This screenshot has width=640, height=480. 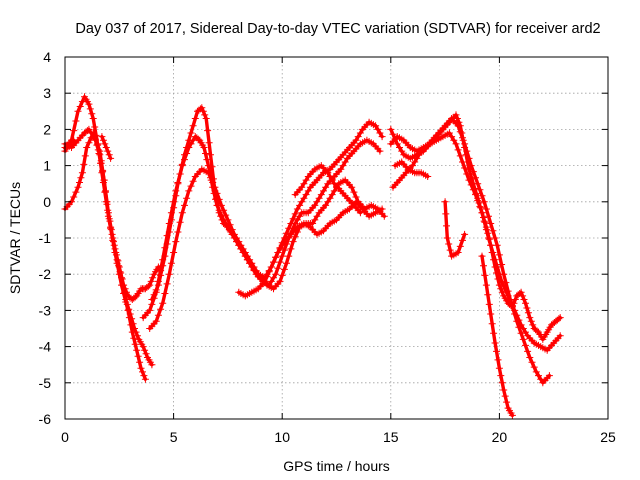 What do you see at coordinates (47, 129) in the screenshot?
I see `y-tick-label: 2` at bounding box center [47, 129].